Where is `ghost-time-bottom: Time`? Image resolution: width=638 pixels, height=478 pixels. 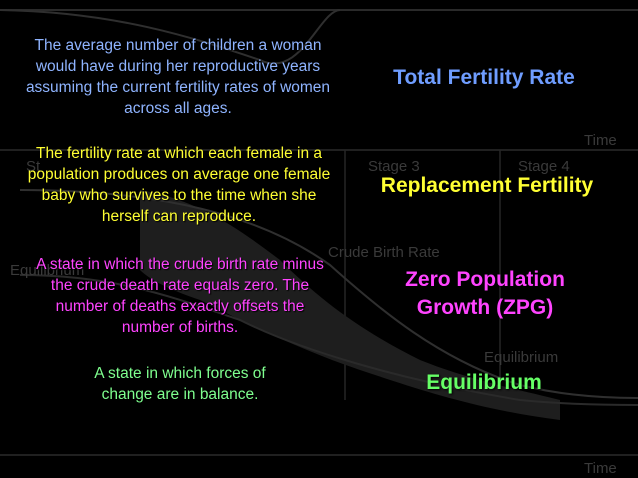 ghost-time-bottom: Time is located at coordinates (600, 468).